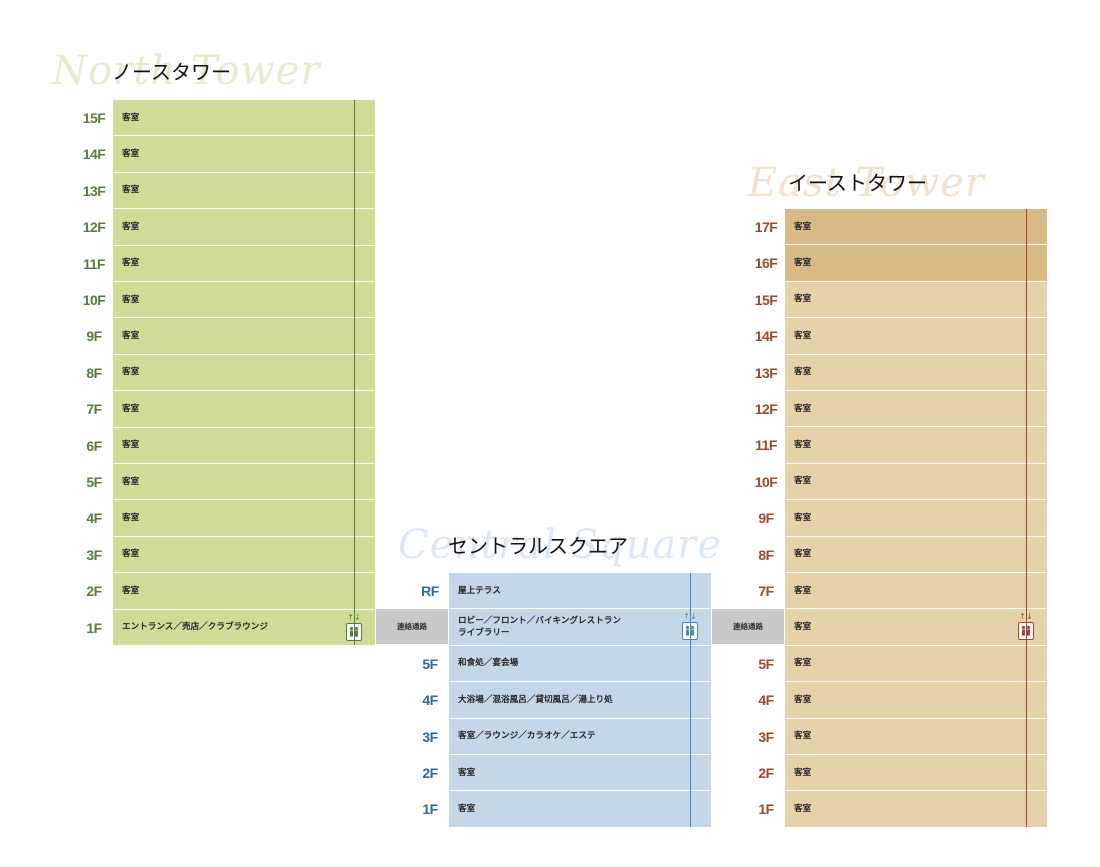  Describe the element at coordinates (580, 591) in the screenshot. I see `floor-cell: 屋上テラス` at that location.